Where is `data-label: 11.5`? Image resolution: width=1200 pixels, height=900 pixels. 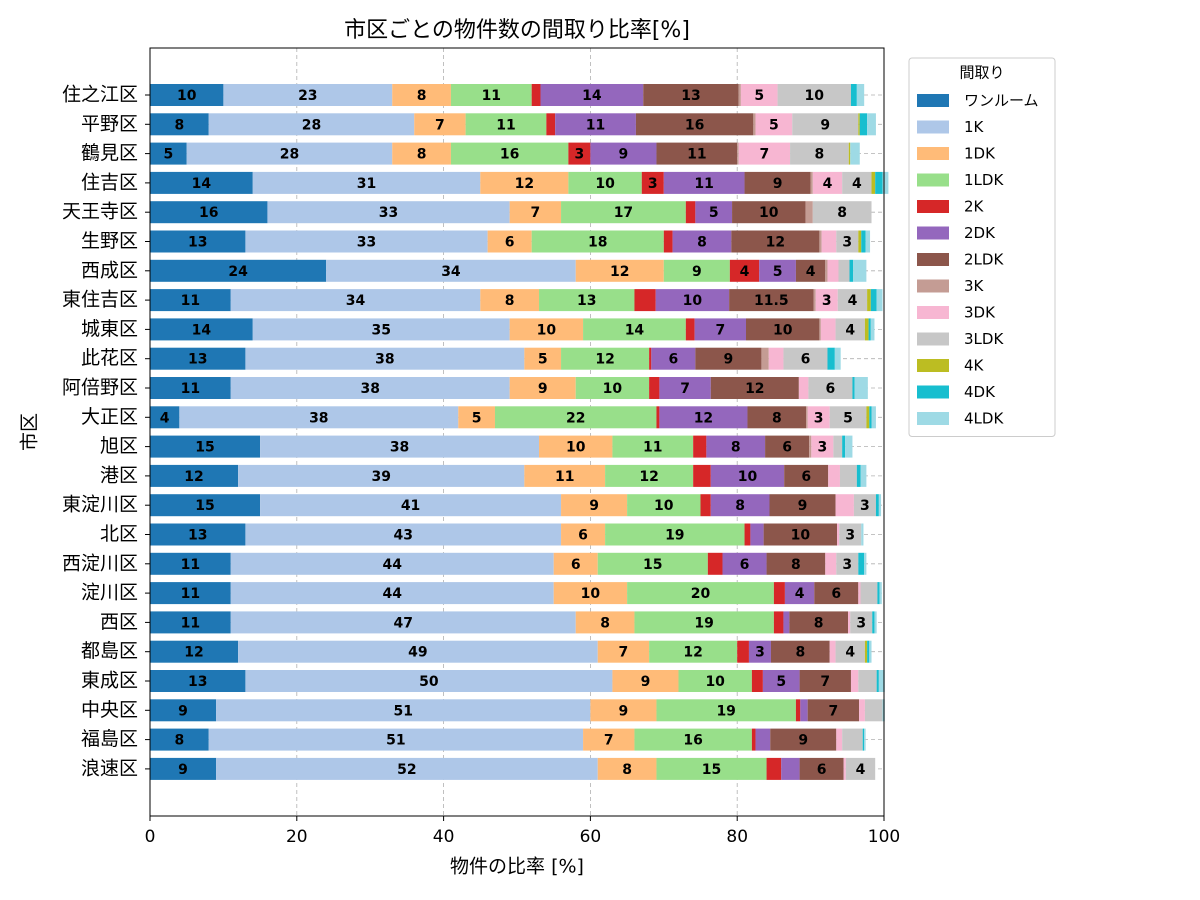
data-label: 11.5 is located at coordinates (771, 301).